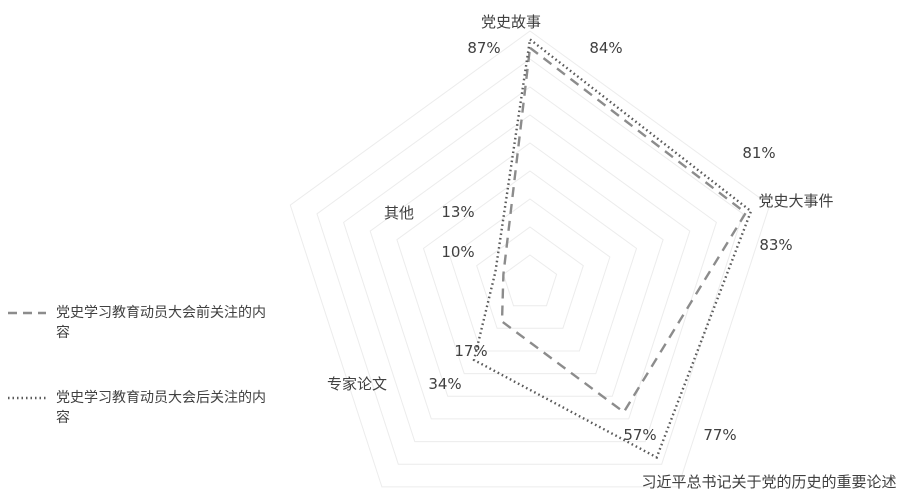  What do you see at coordinates (399, 213) in the screenshot?
I see `category-label: 其他` at bounding box center [399, 213].